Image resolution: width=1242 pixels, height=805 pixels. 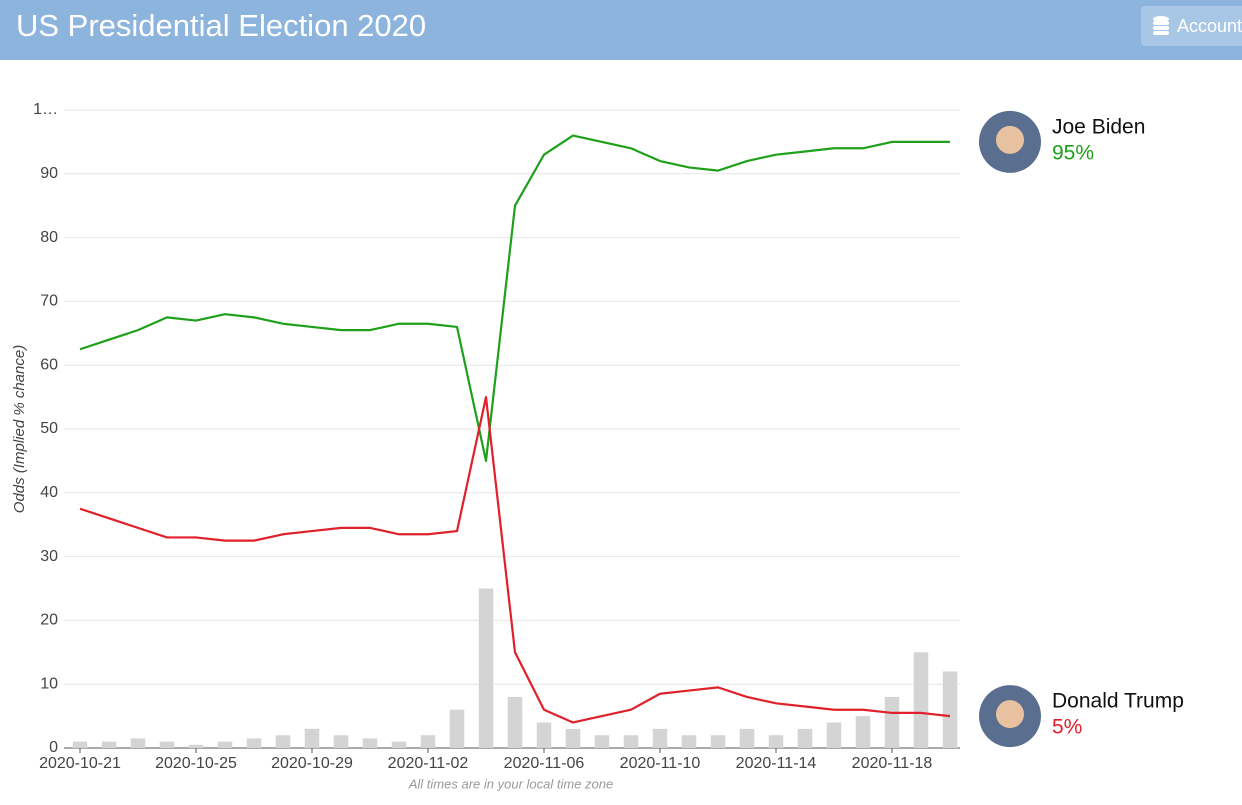 I want to click on x-tick-label: 2020-11-06, so click(x=544, y=763).